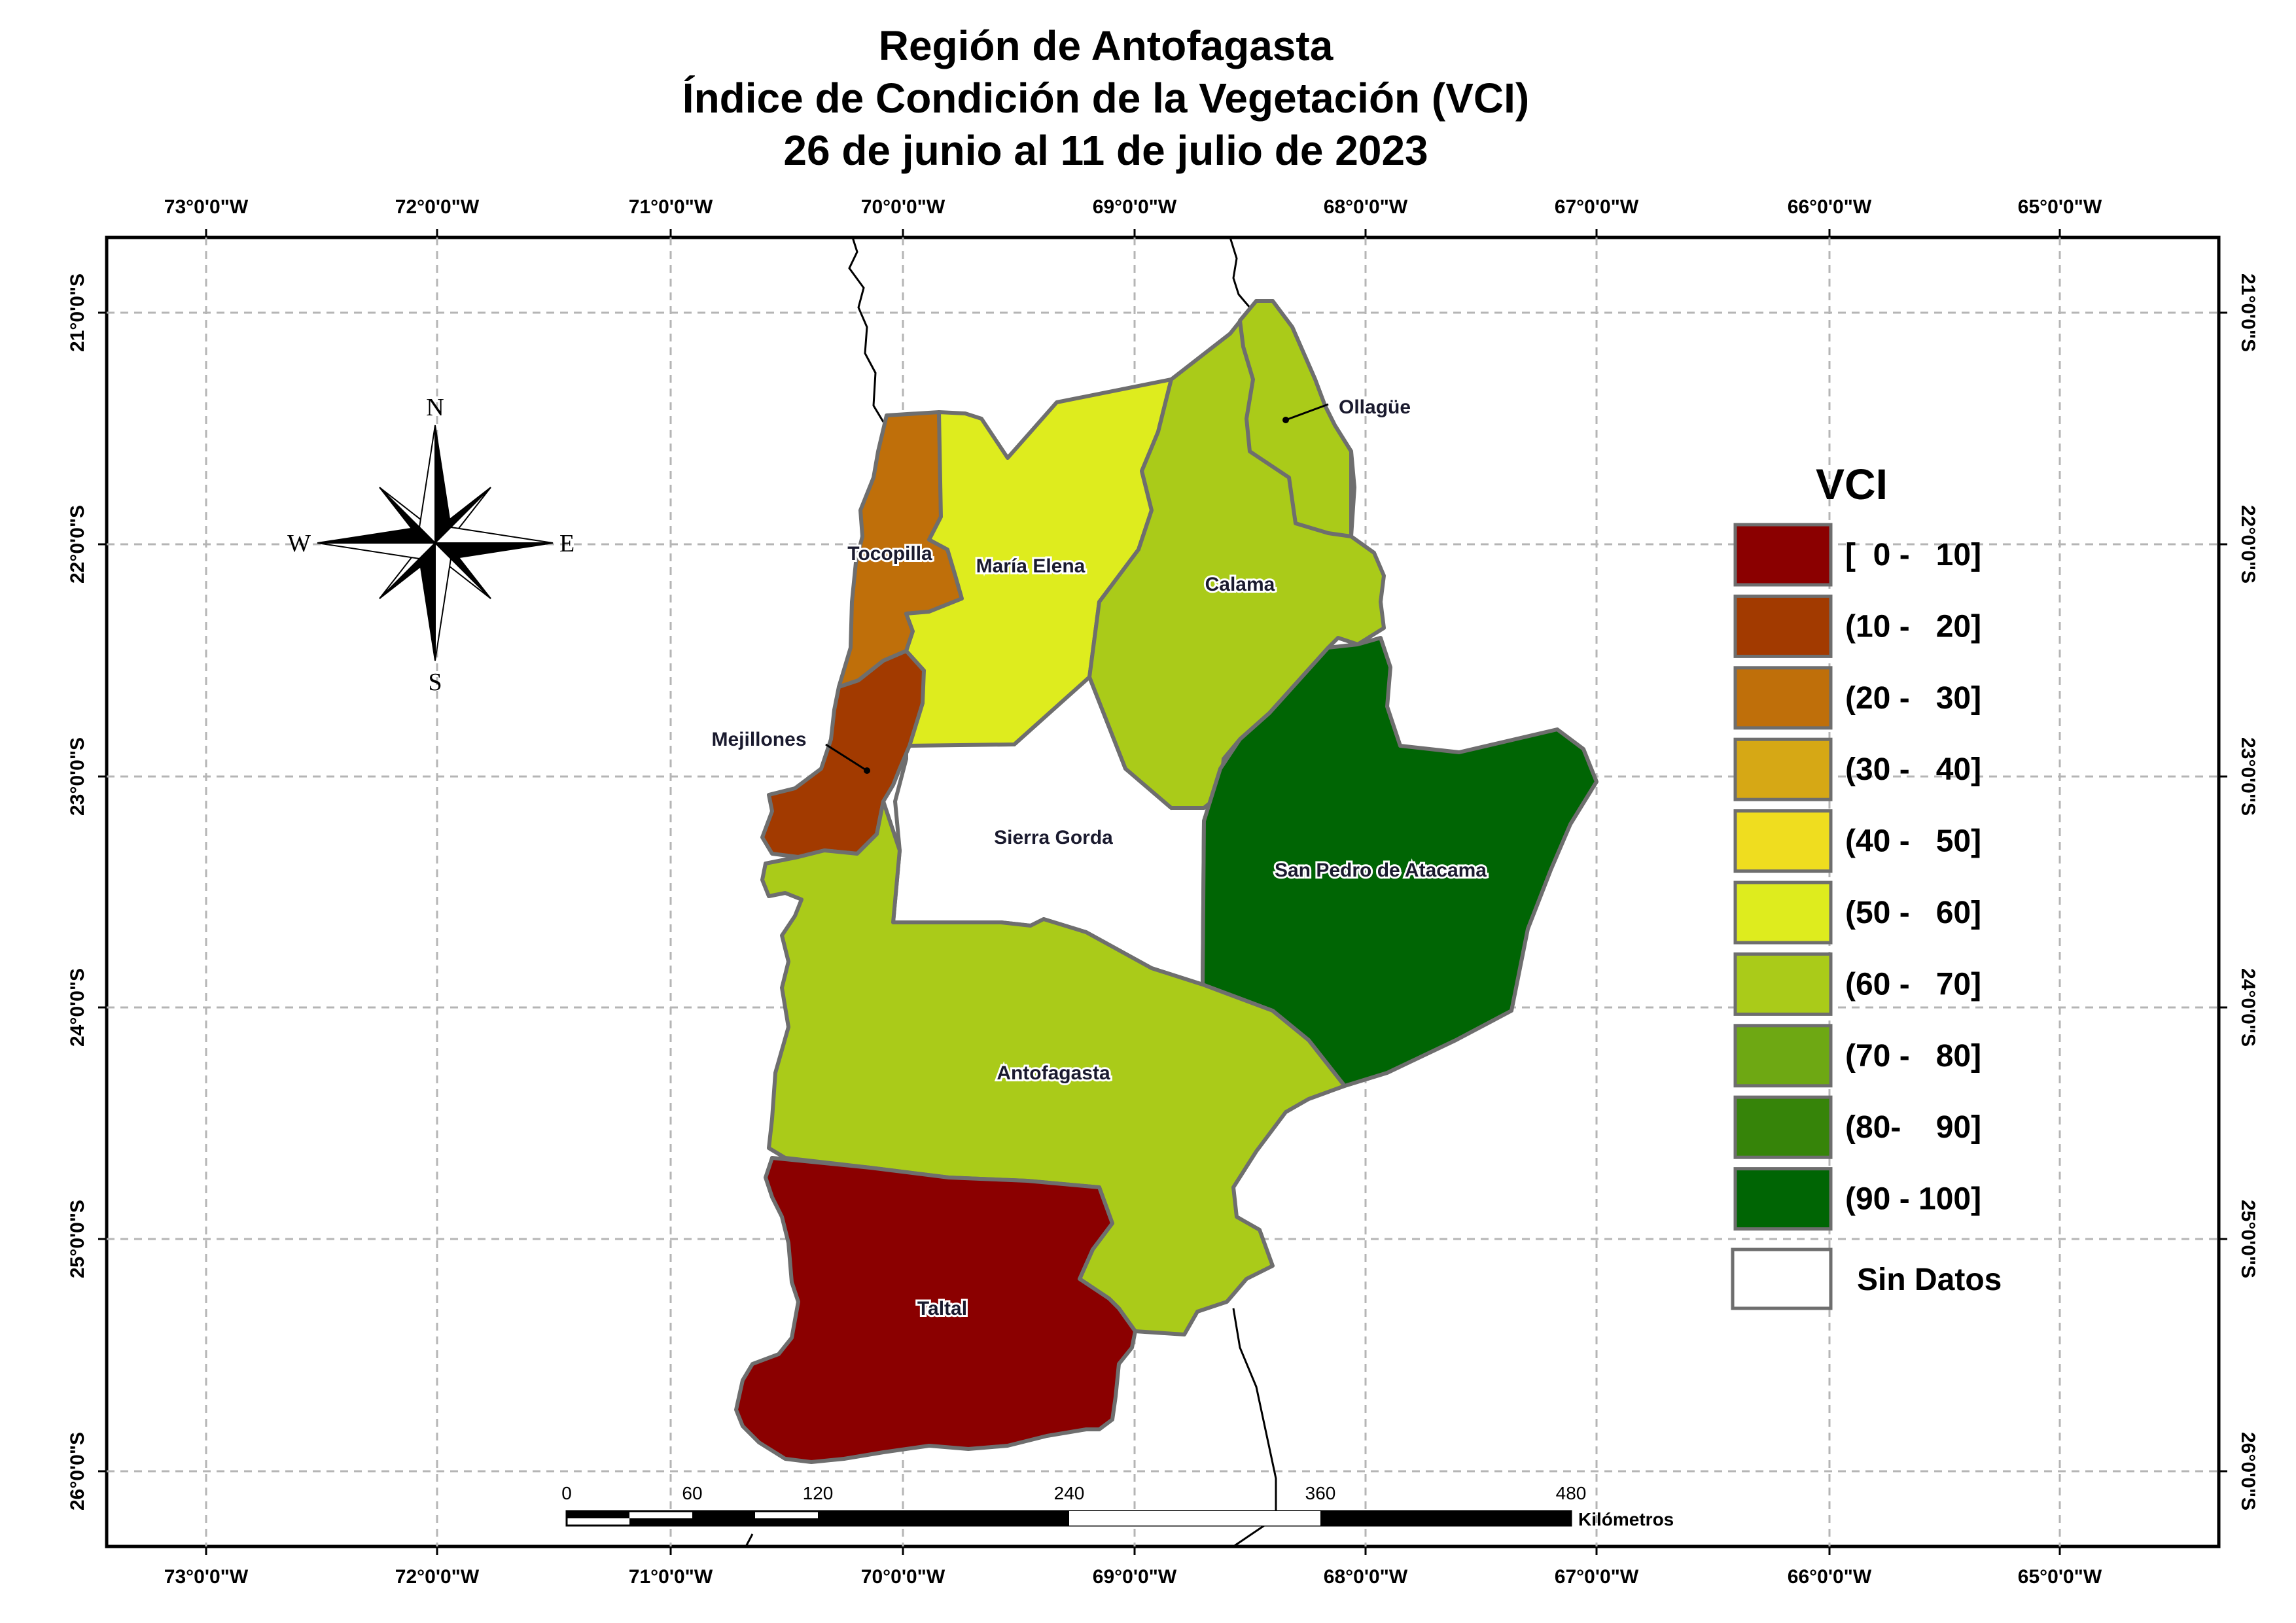 The image size is (2296, 1623). What do you see at coordinates (819, 1493) in the screenshot?
I see `scale-tick: 120` at bounding box center [819, 1493].